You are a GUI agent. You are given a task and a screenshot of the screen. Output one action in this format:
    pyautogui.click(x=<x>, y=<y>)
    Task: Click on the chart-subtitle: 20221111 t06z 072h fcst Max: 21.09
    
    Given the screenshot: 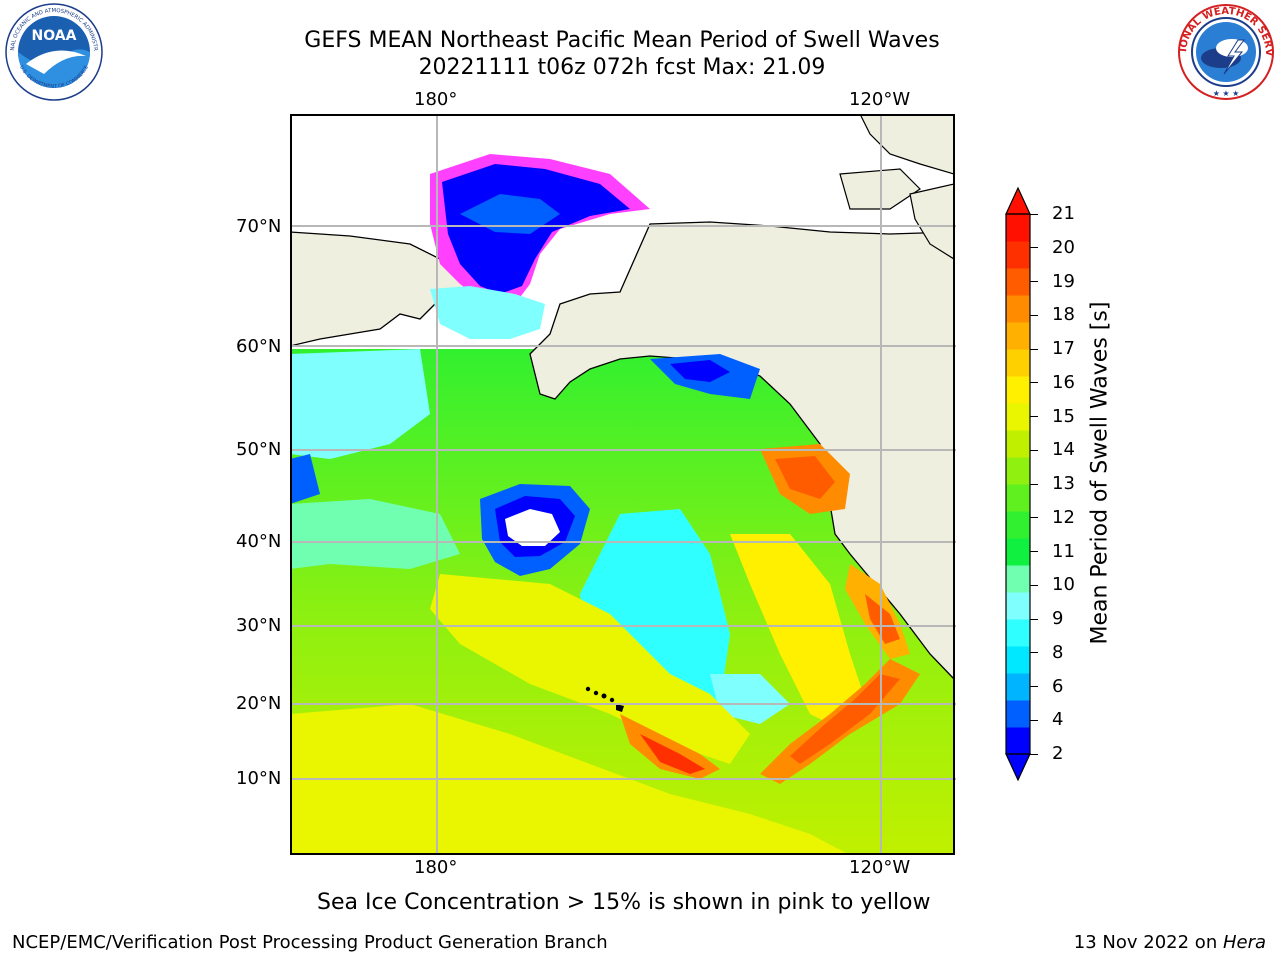 What is the action you would take?
    pyautogui.click(x=622, y=67)
    